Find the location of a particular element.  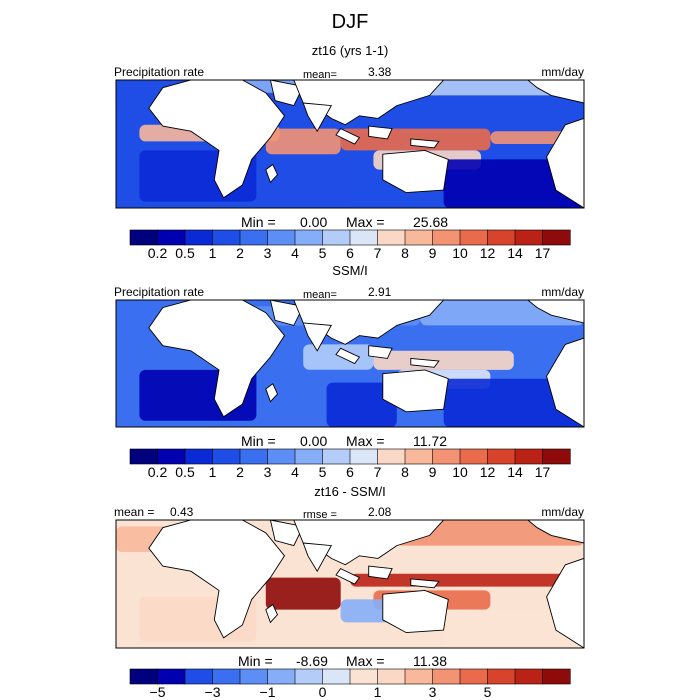

colorbar-level-label: 5 is located at coordinates (323, 472).